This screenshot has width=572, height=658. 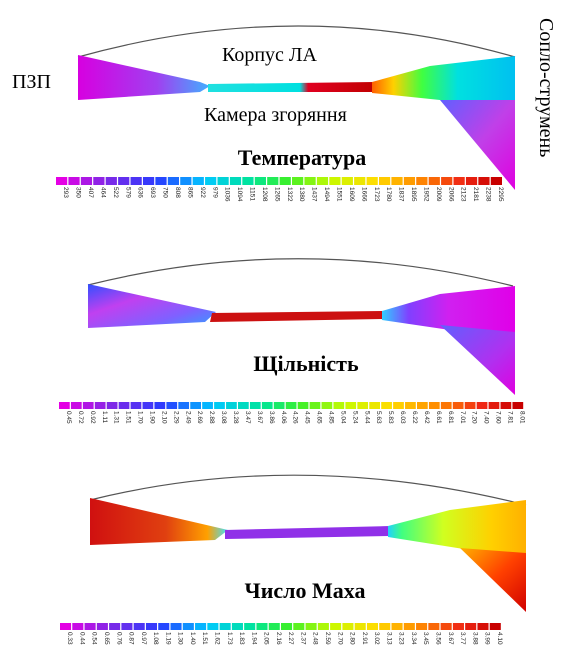 What do you see at coordinates (290, 638) in the screenshot?
I see `scale-tick-label: 2.27` at bounding box center [290, 638].